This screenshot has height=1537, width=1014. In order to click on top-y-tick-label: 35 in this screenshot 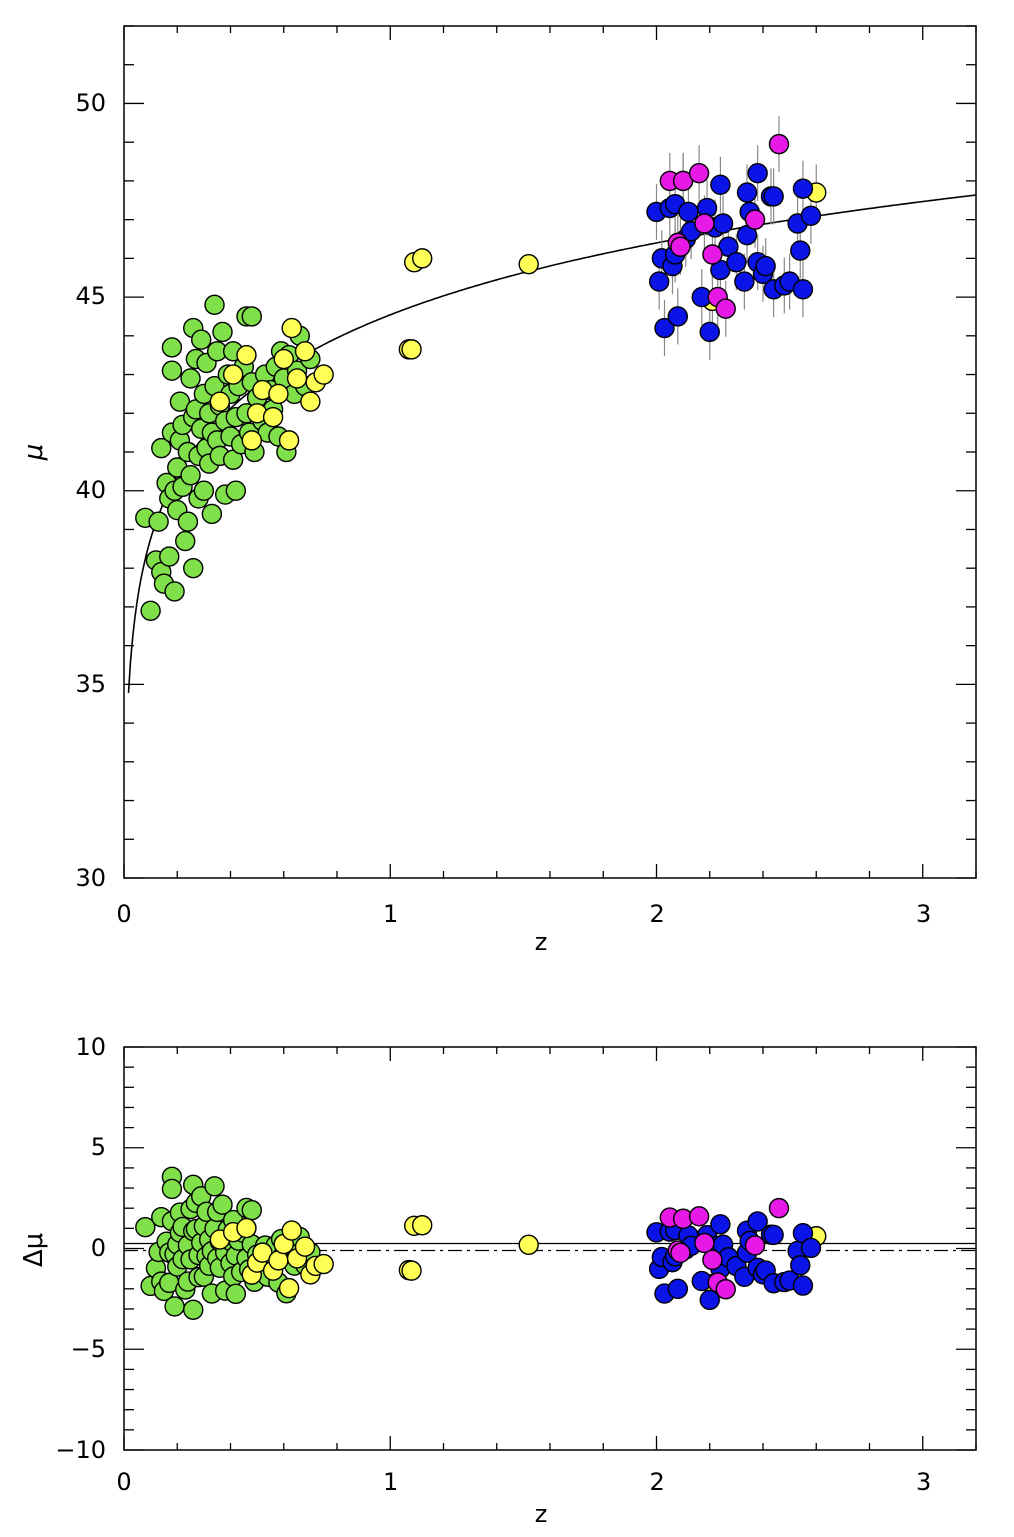, I will do `click(90, 684)`.